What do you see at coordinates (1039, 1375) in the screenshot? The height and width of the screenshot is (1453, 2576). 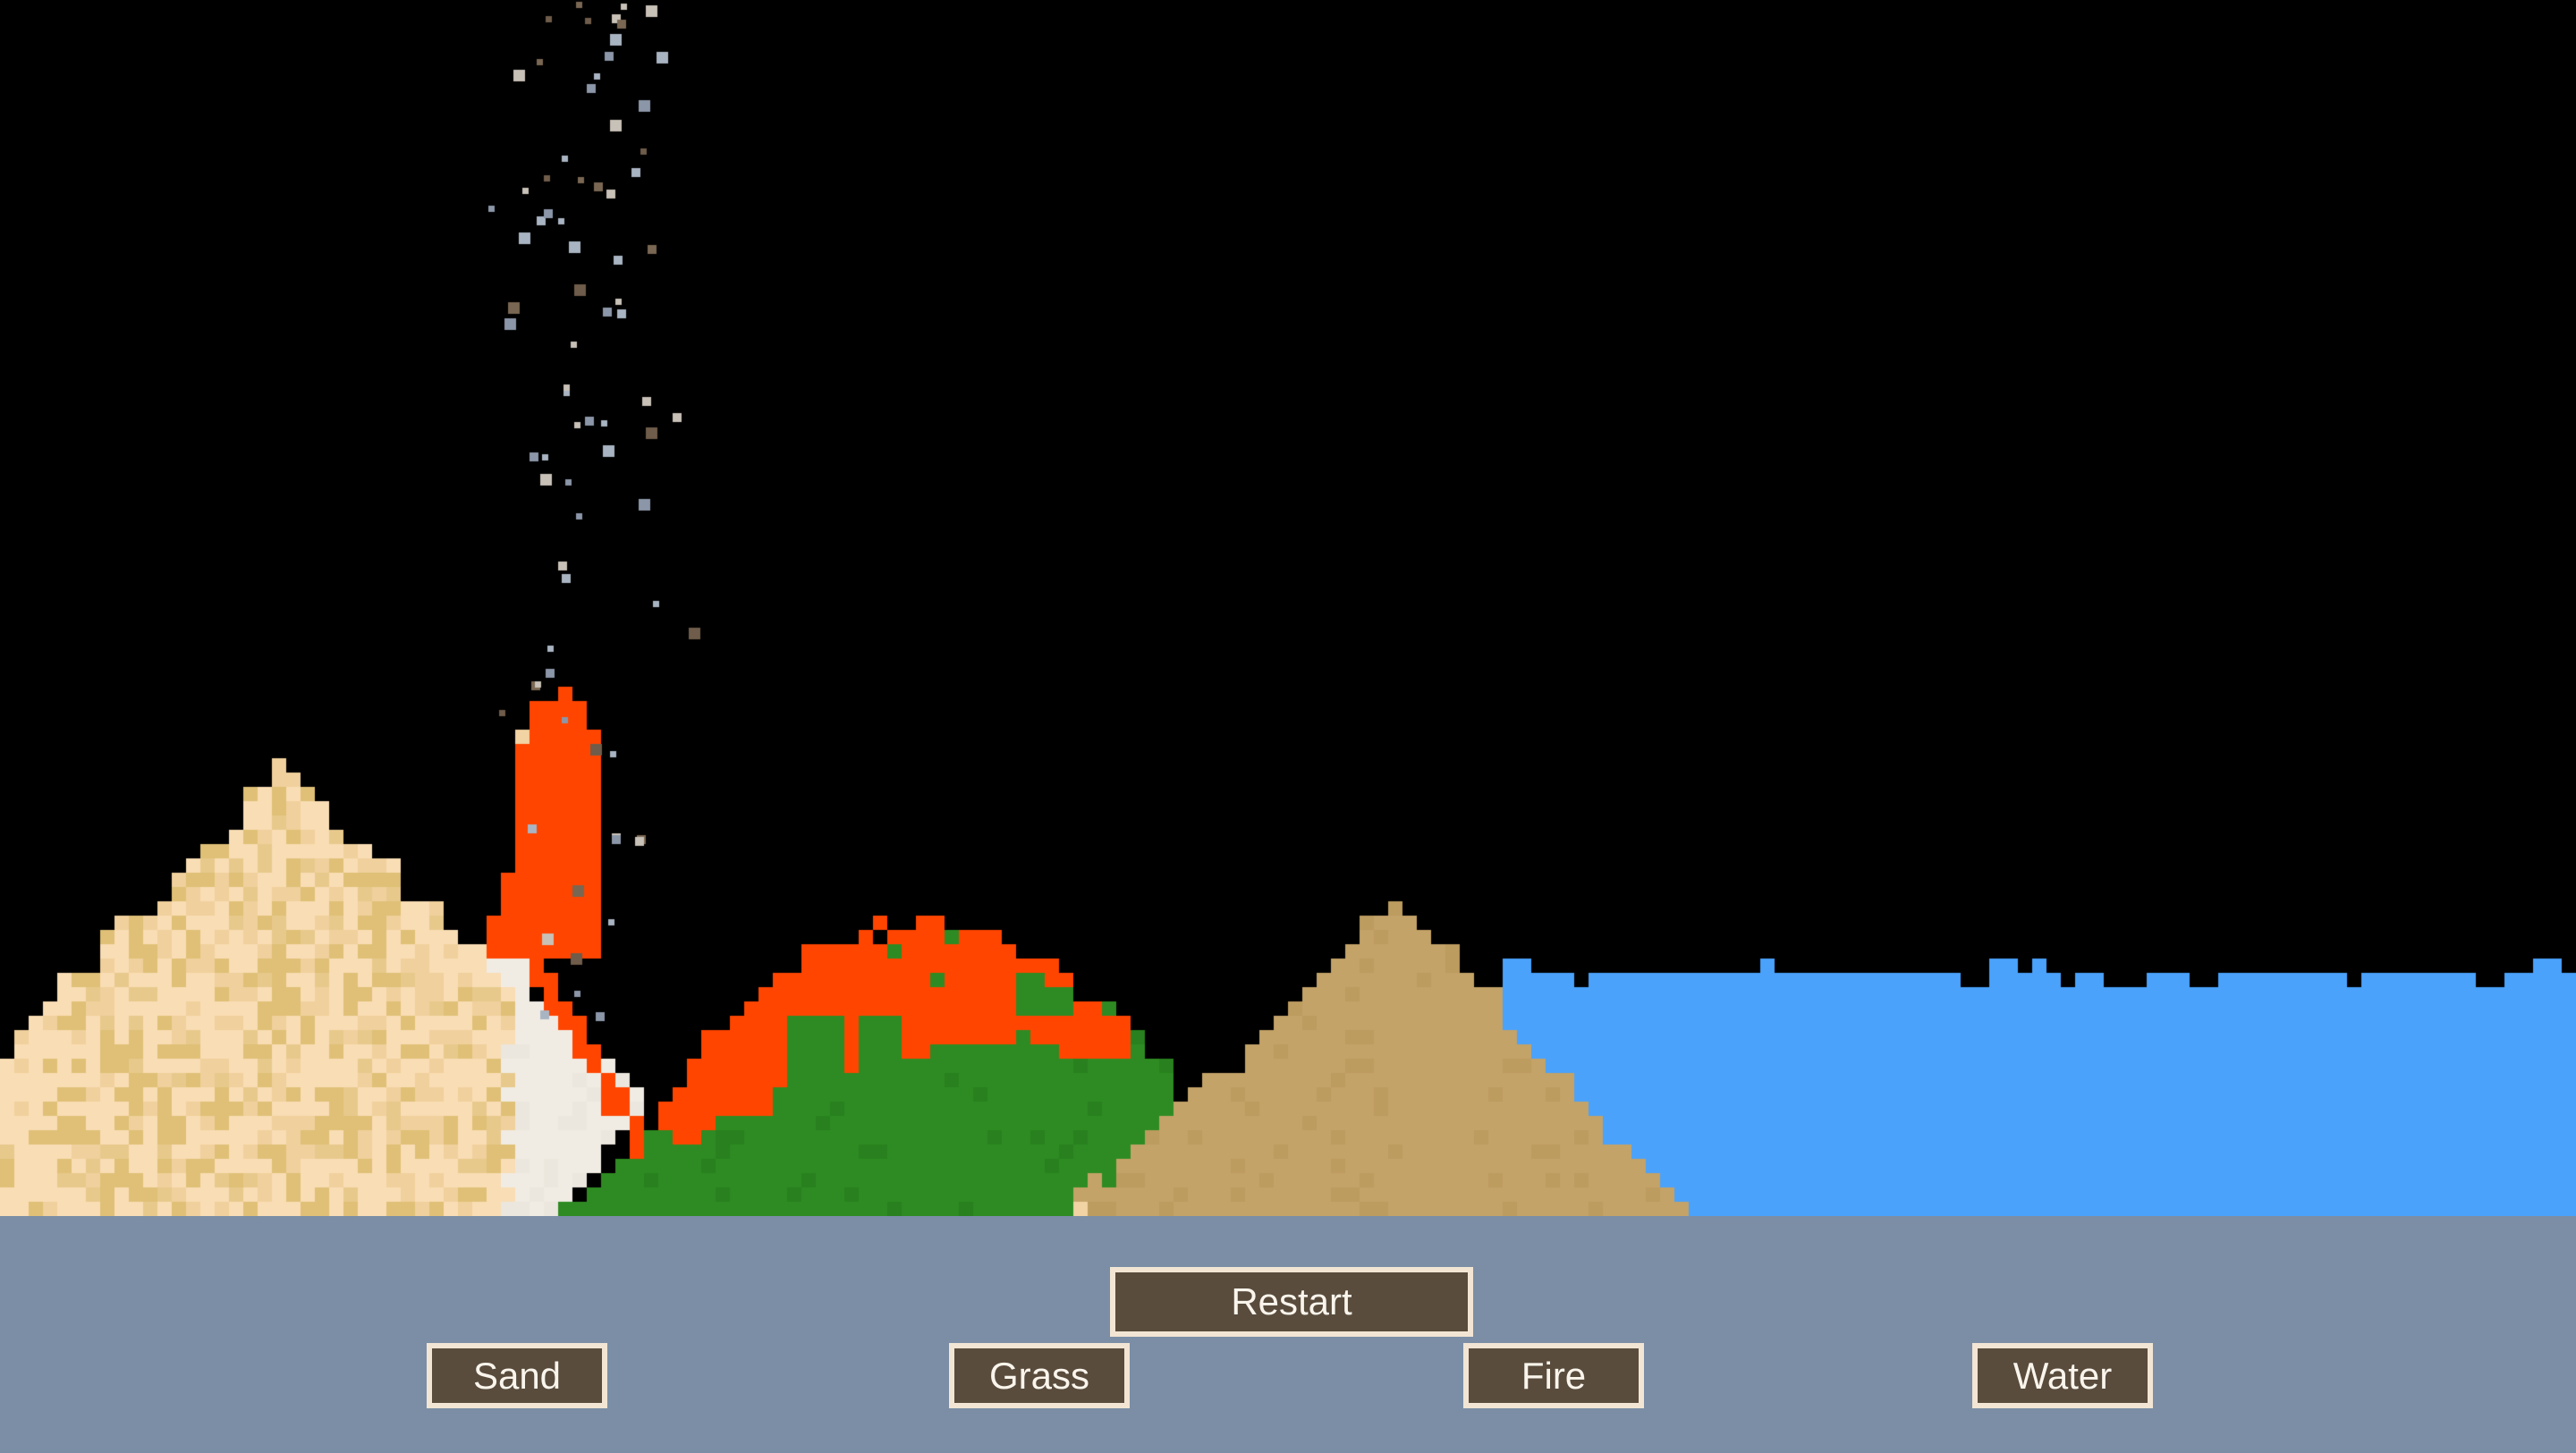 I see `grass-button: Grass` at bounding box center [1039, 1375].